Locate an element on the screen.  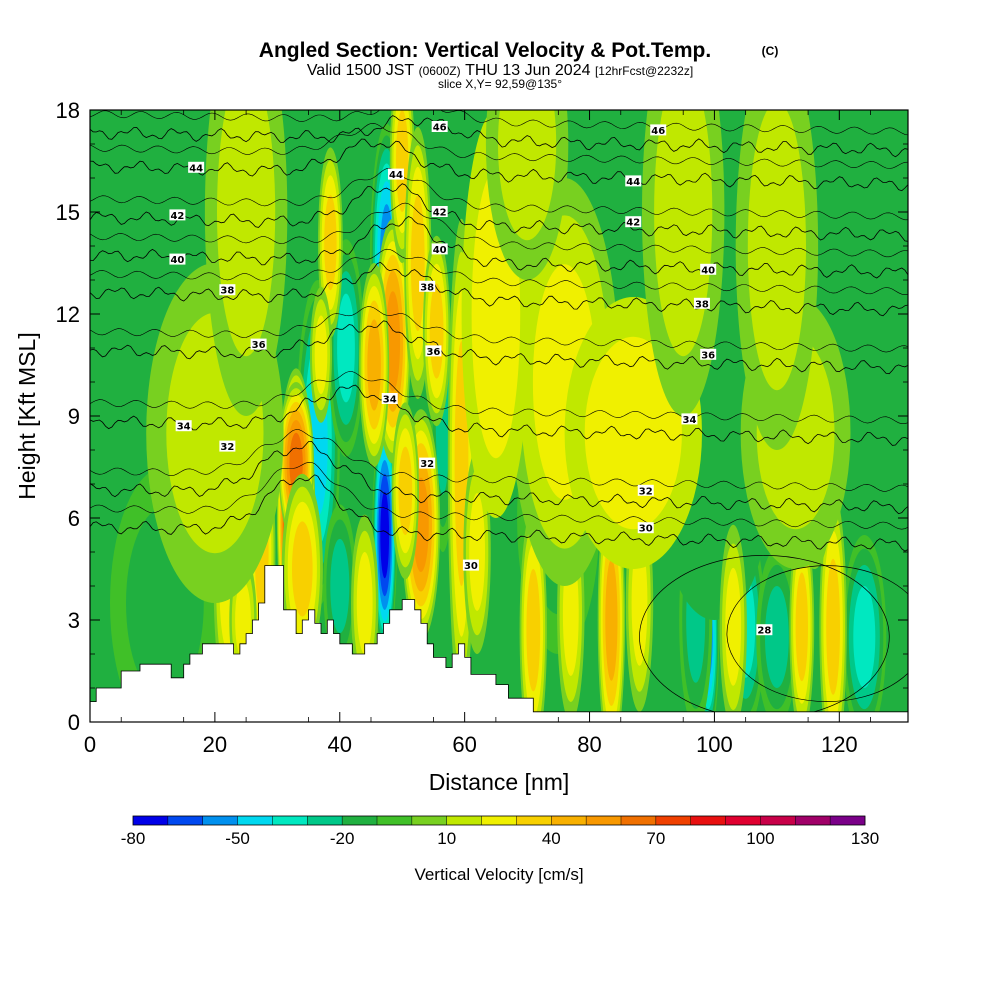
contour-label-22: 44 is located at coordinates (633, 181).